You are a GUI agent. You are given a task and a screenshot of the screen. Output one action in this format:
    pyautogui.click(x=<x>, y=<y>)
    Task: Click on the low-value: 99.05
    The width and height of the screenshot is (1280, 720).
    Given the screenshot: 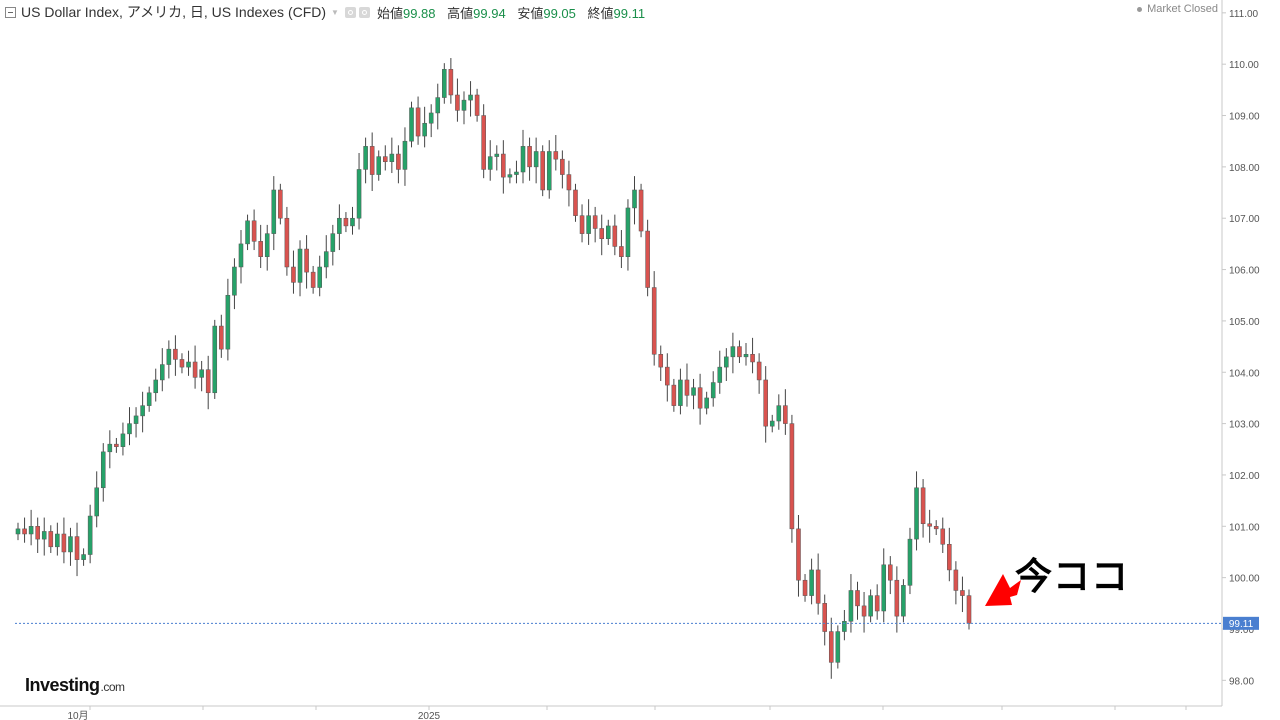 What is the action you would take?
    pyautogui.click(x=559, y=13)
    